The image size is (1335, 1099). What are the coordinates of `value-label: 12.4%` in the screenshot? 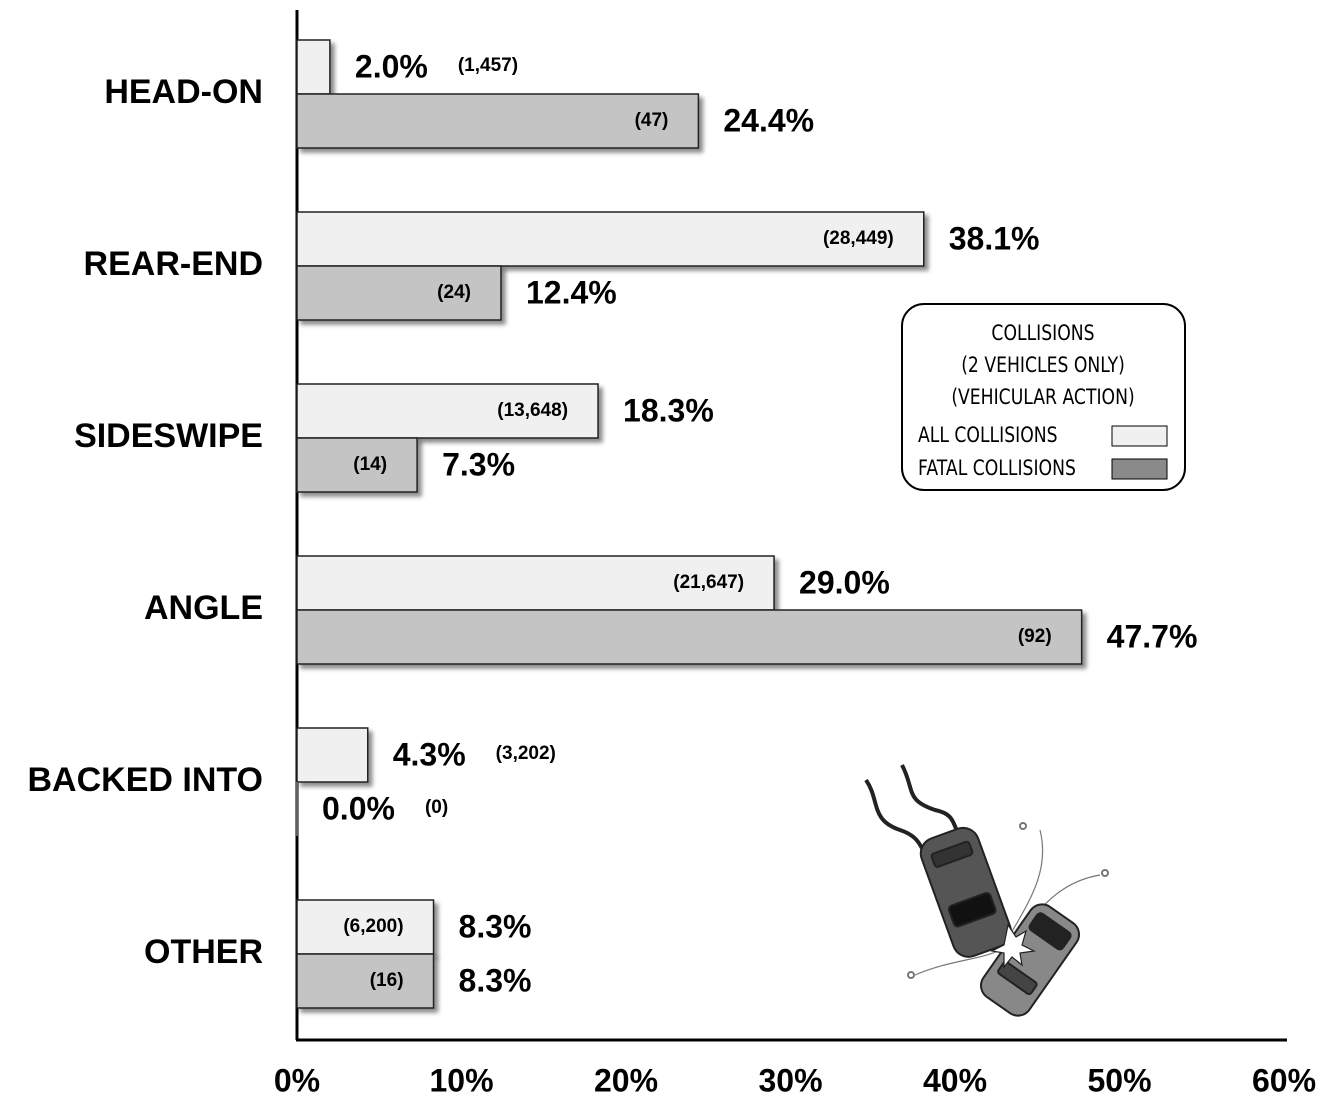 It's located at (571, 292).